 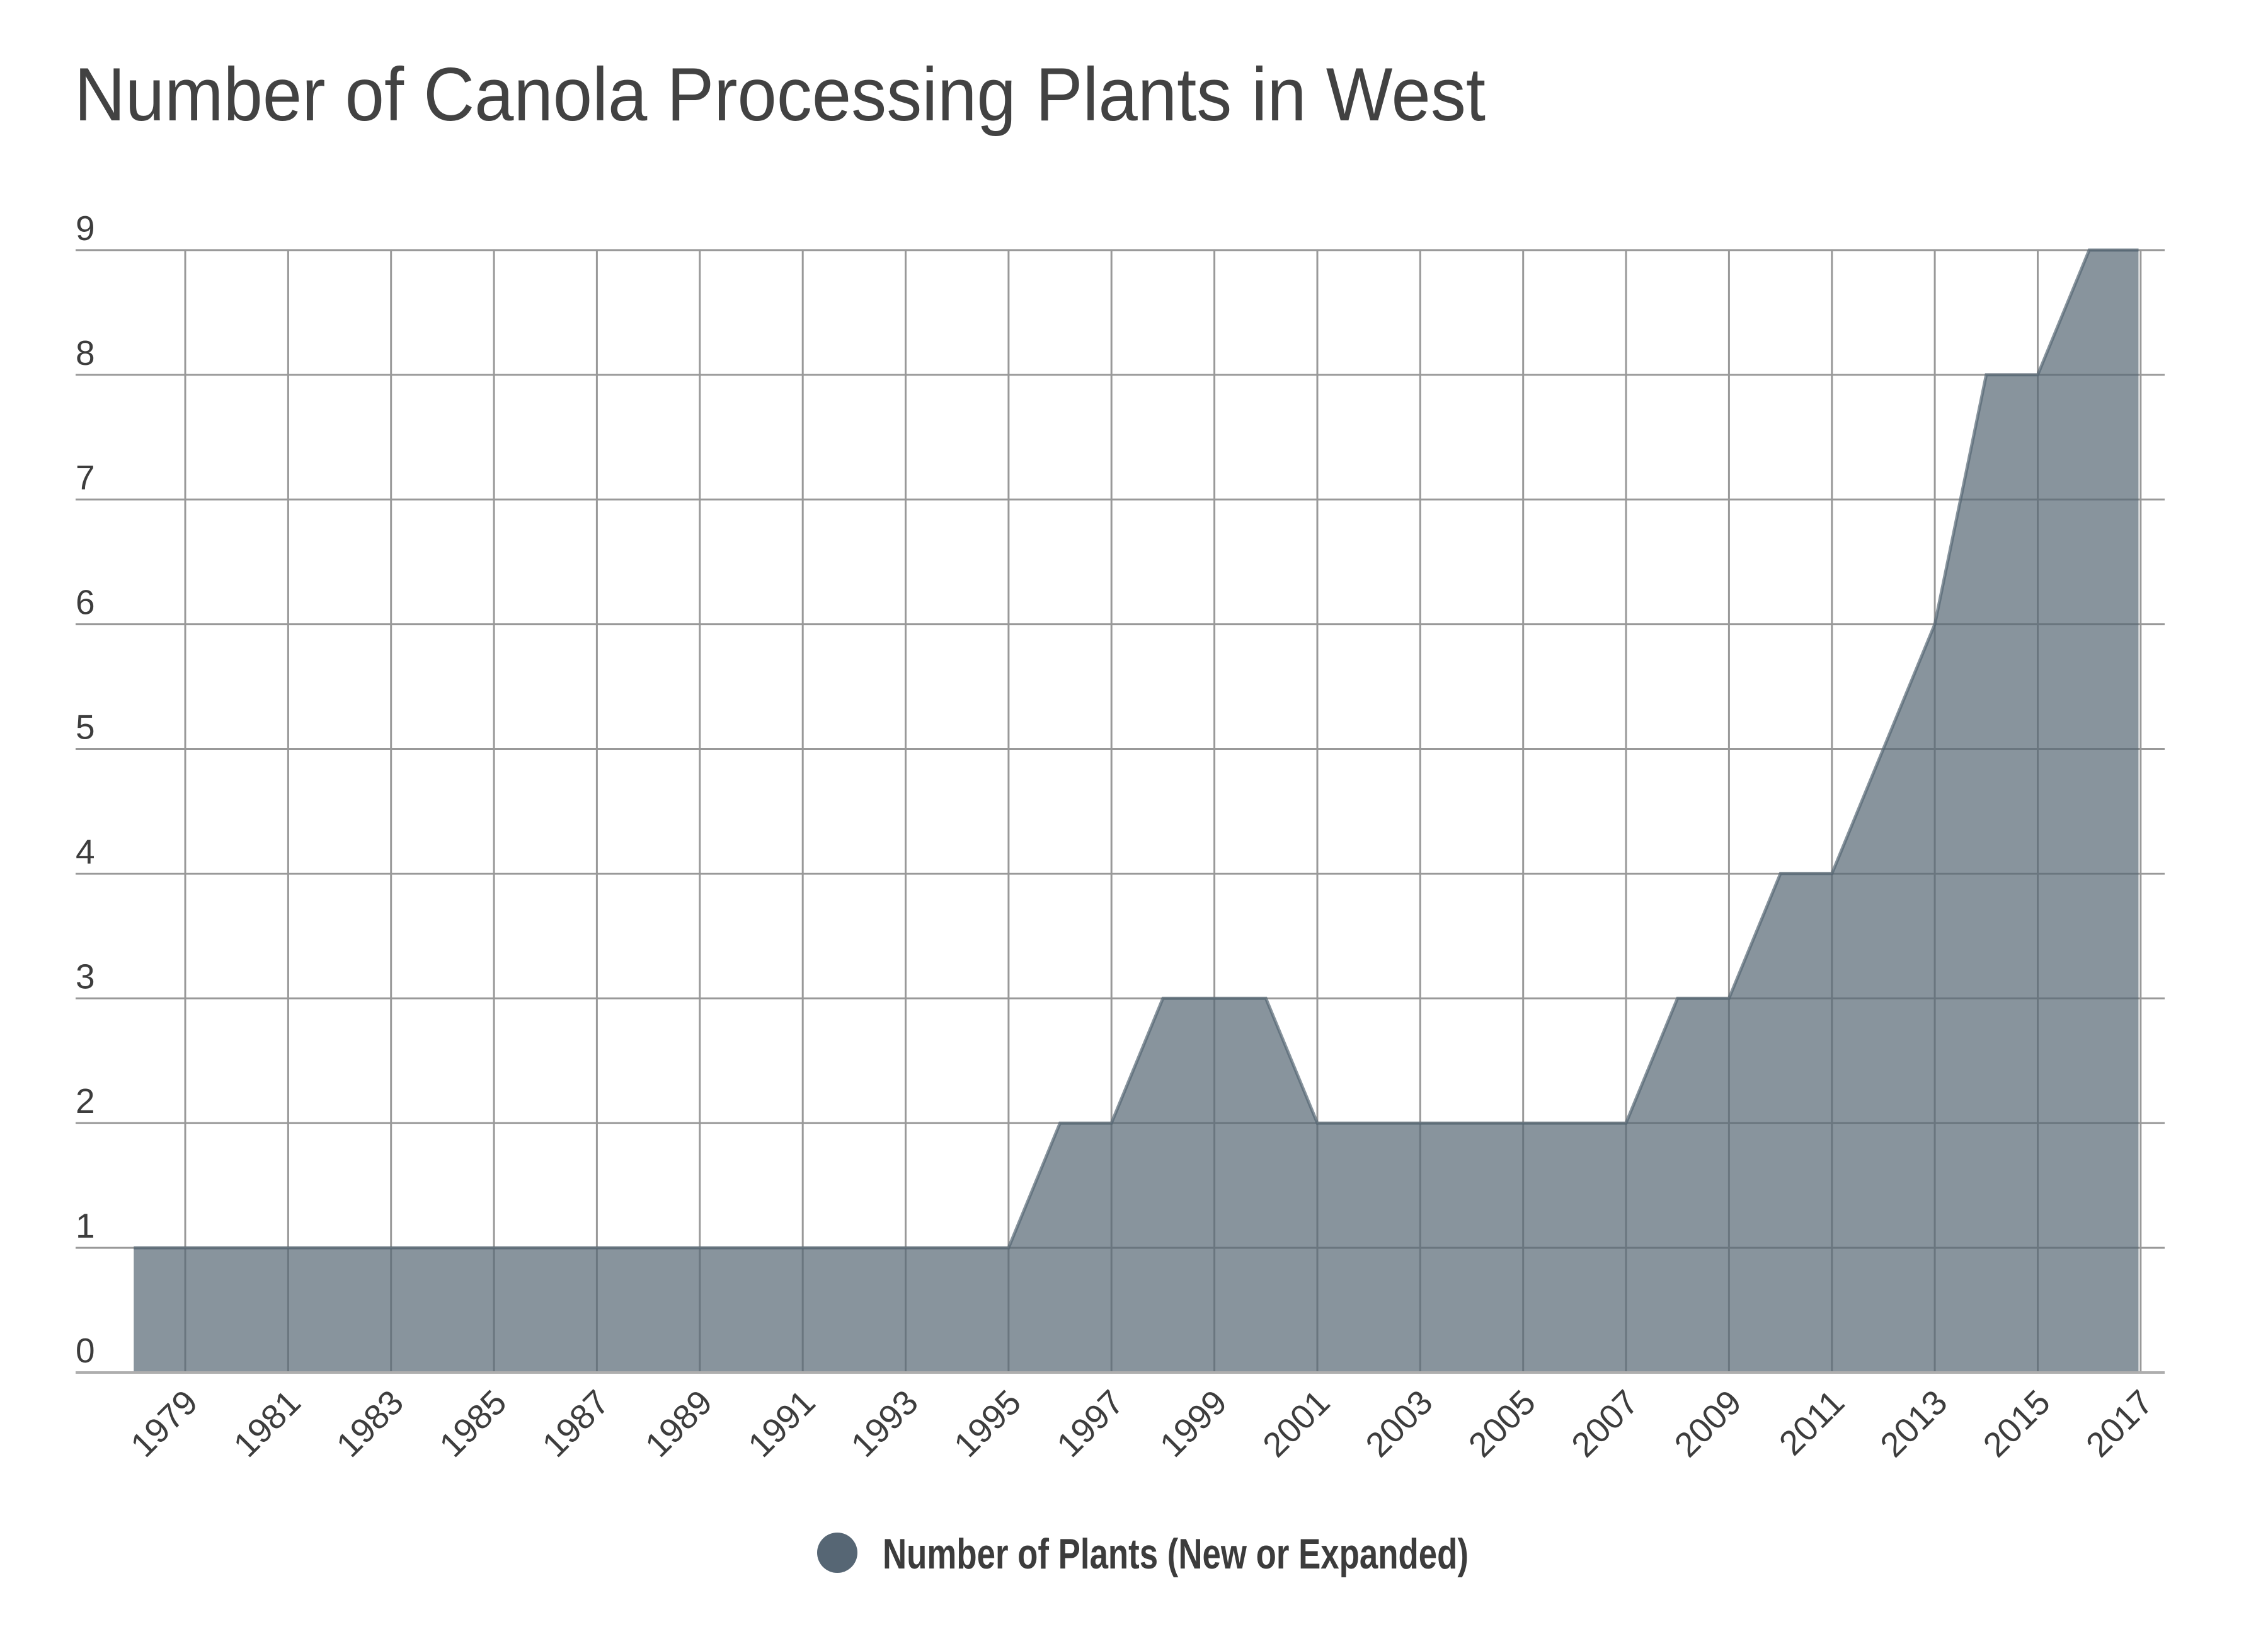 I want to click on svg-text: 2, so click(x=85, y=1100).